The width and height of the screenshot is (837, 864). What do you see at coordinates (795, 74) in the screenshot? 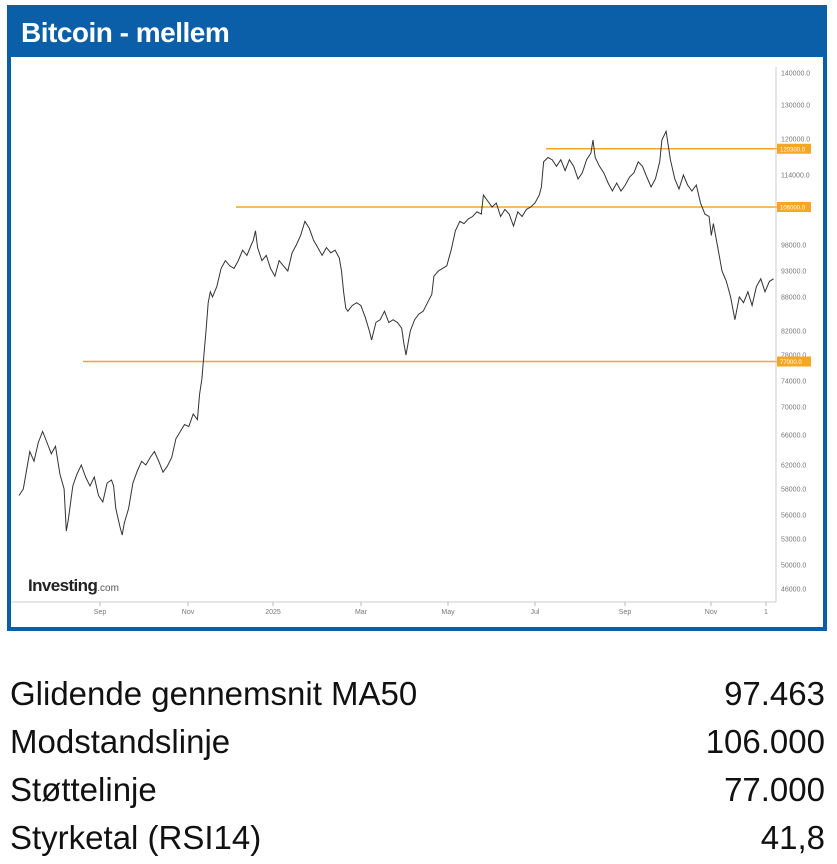
I see `y-tick-label: 140000.0` at bounding box center [795, 74].